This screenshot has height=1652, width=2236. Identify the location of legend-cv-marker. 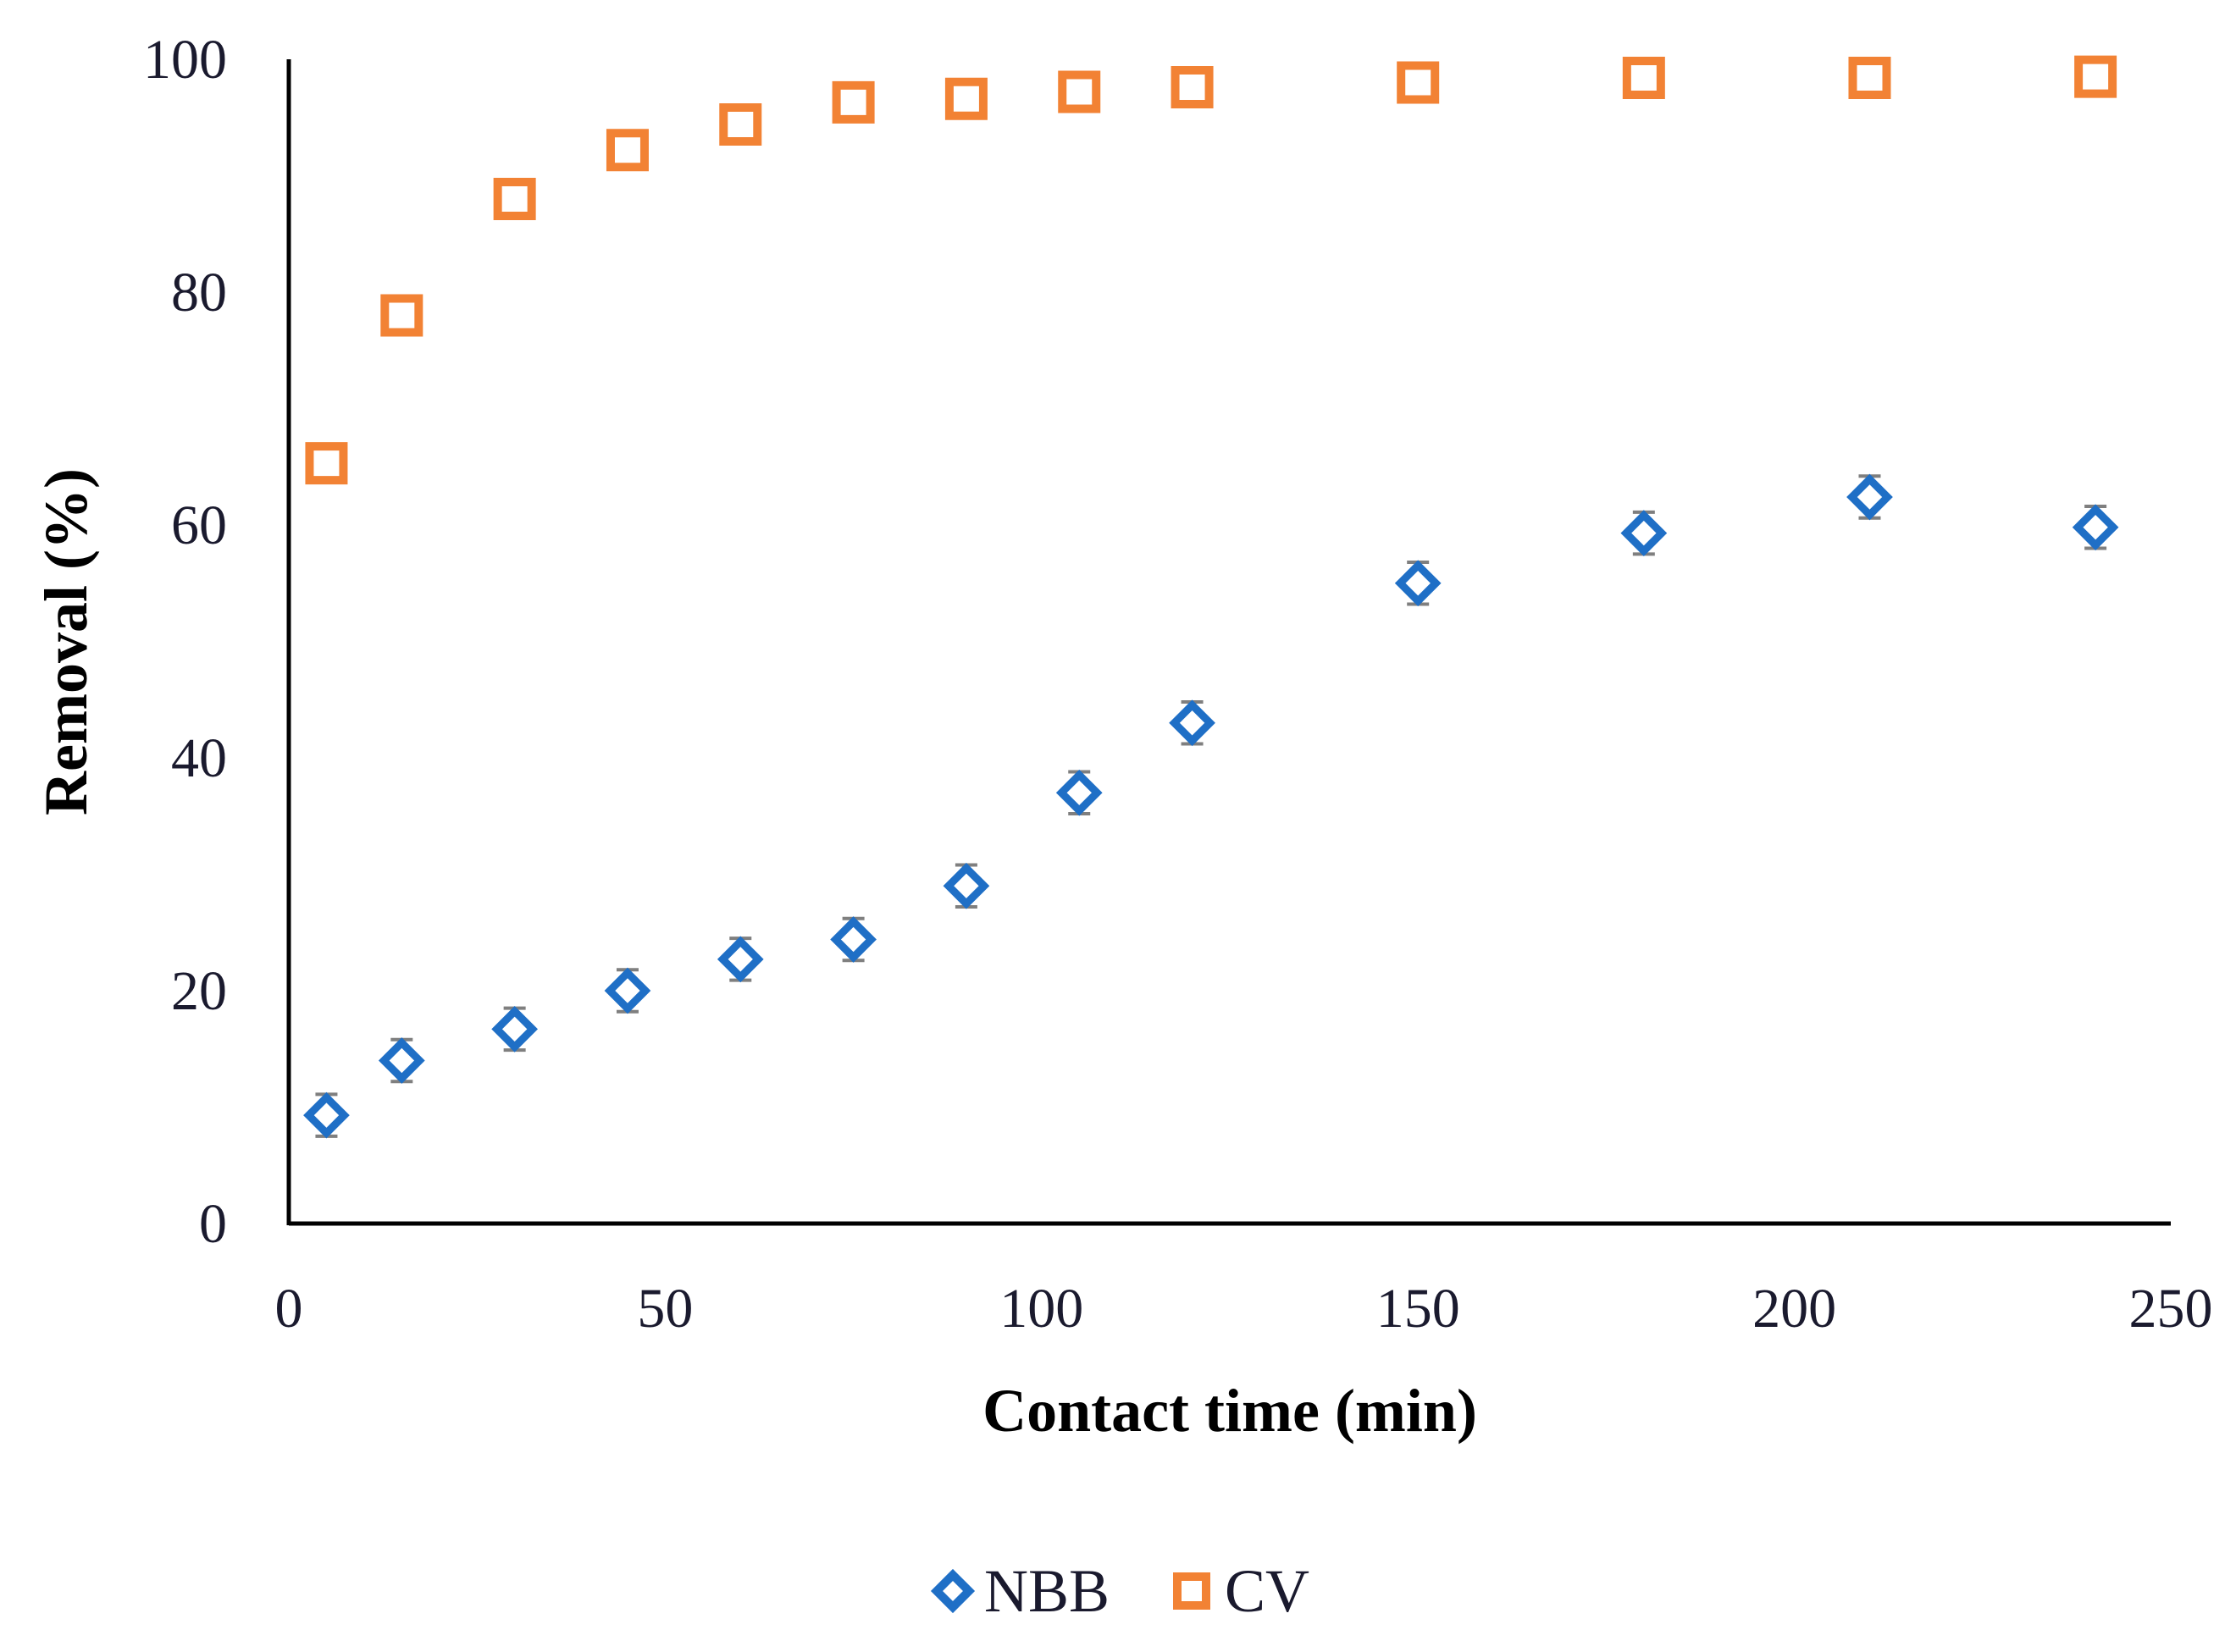
(1191, 1591).